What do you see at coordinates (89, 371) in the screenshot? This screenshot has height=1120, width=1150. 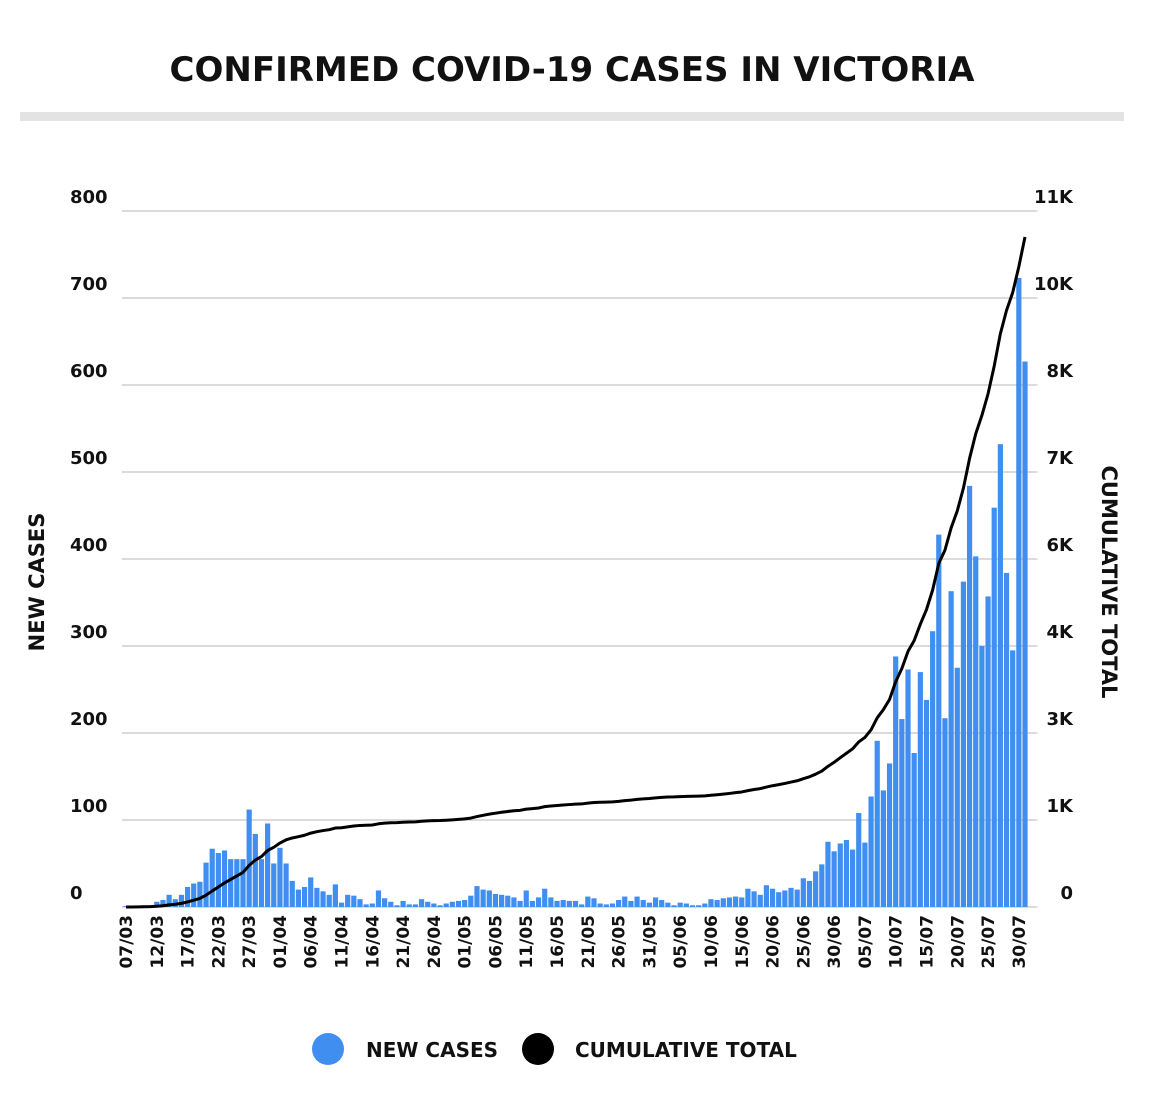 I see `y-tick-label: 600` at bounding box center [89, 371].